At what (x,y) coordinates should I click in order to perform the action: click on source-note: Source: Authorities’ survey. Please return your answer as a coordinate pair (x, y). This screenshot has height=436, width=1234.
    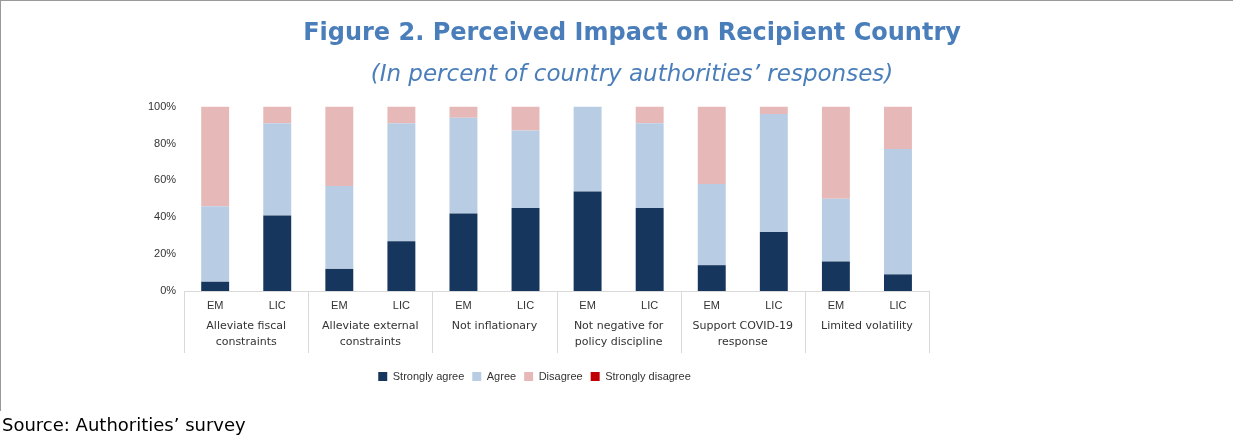
    Looking at the image, I should click on (124, 424).